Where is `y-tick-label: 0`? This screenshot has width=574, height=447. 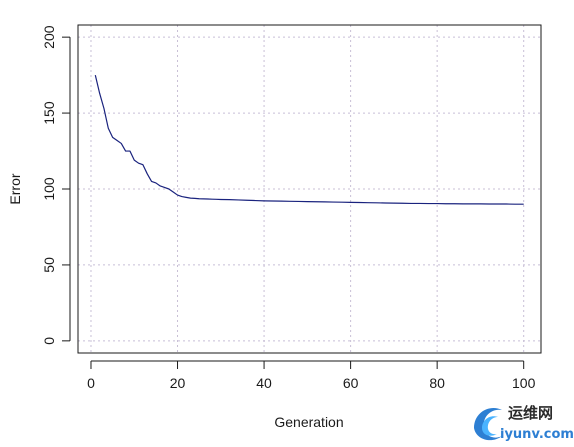 y-tick-label: 0 is located at coordinates (49, 341).